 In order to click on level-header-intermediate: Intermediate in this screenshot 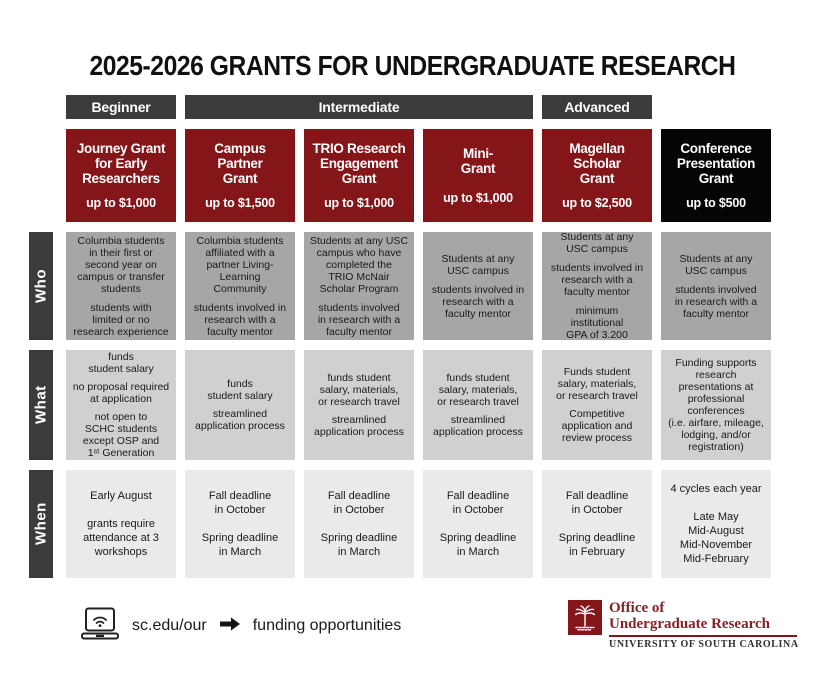, I will do `click(359, 107)`.